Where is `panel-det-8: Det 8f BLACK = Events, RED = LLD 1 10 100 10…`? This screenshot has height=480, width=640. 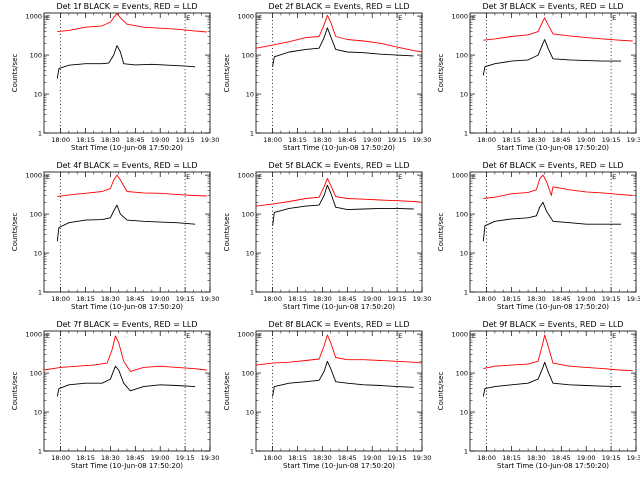
panel-det-8: Det 8f BLACK = Events, RED = LLD 1 10 100 10… is located at coordinates (327, 395).